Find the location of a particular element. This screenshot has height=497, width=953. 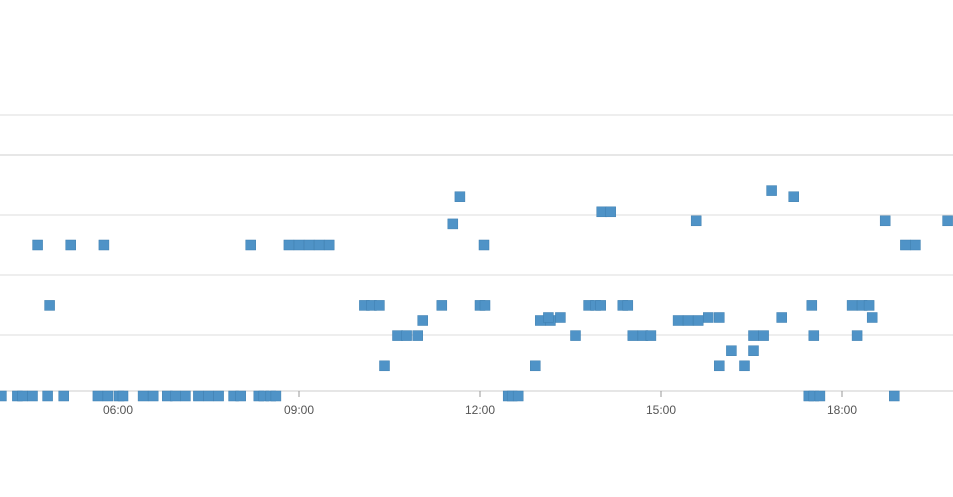

x-axis: 06:00 09:00 12:00 15:00 18:00 is located at coordinates (476, 403).